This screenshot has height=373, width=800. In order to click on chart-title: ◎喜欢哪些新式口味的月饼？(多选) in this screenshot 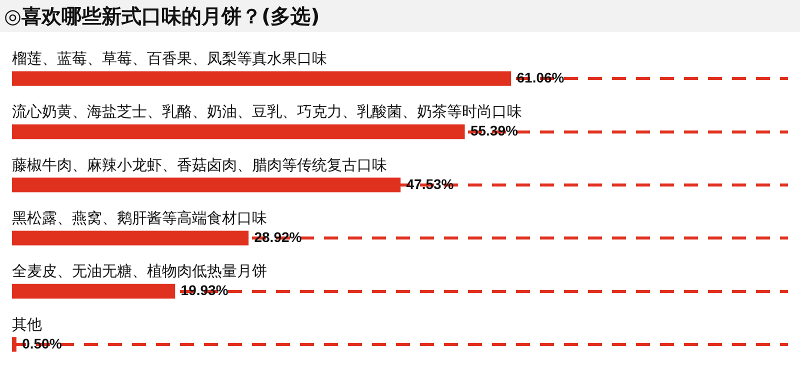, I will do `click(400, 16)`.